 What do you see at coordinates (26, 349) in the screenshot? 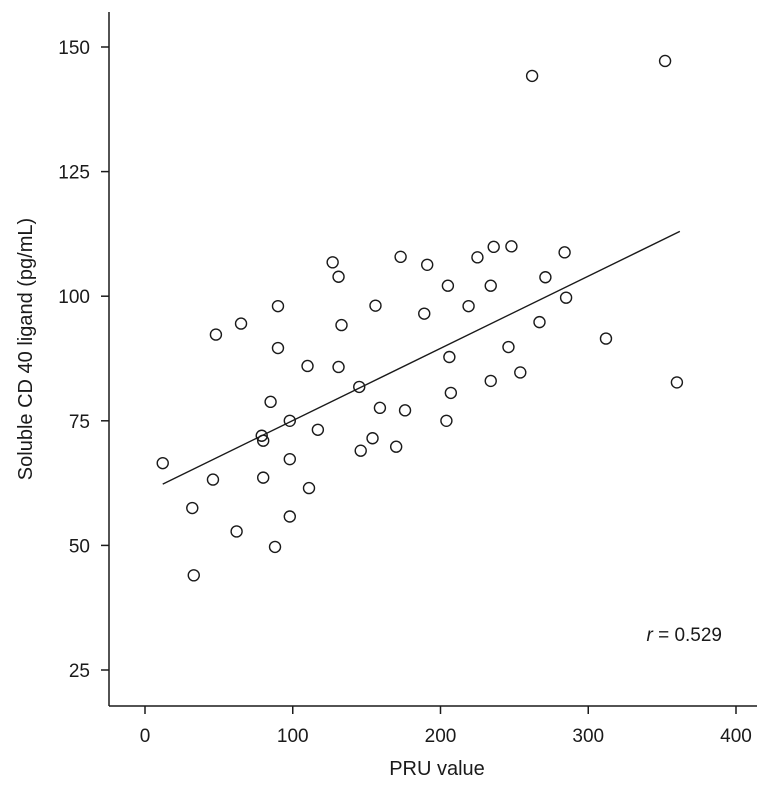
I see `y-axis-title: Soluble CD 40 ligand (pg/mL)` at bounding box center [26, 349].